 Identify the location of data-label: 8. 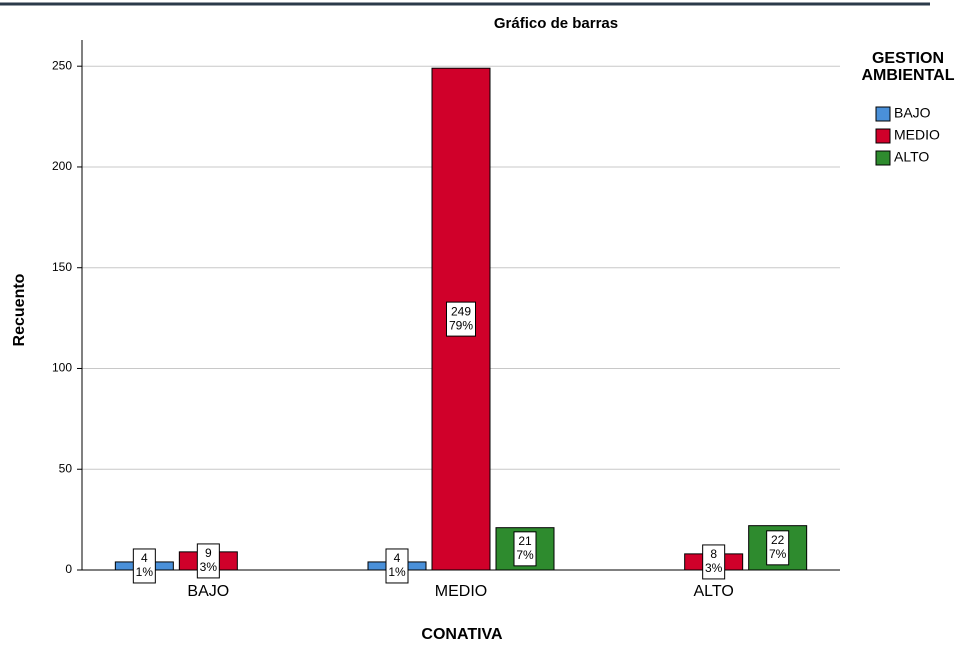
(713, 554).